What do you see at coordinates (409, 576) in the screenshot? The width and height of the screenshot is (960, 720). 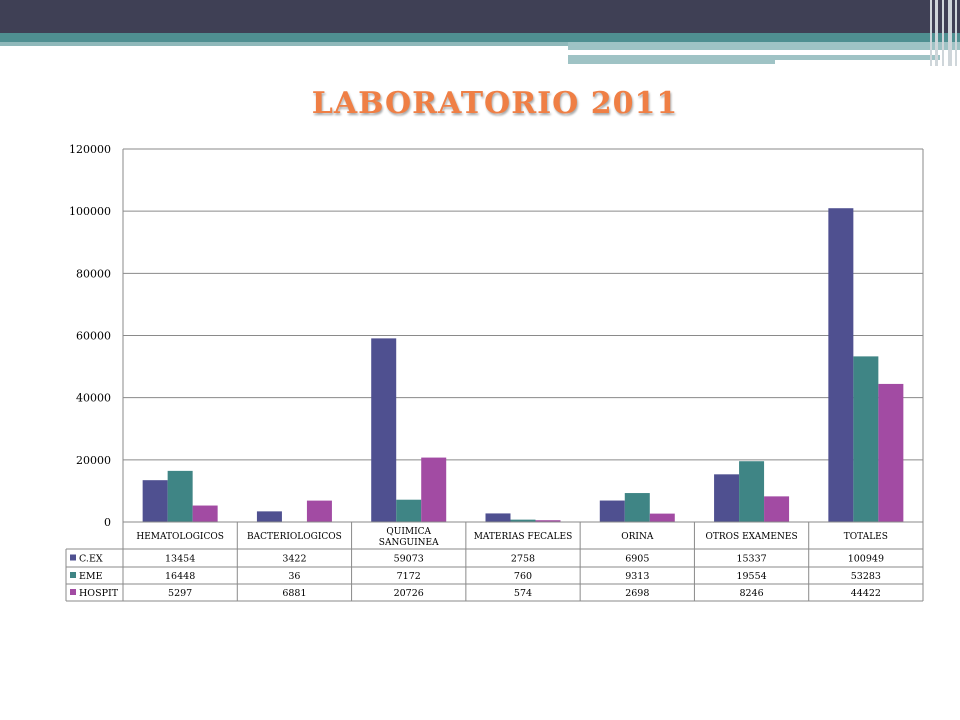 I see `table-value: 7172` at bounding box center [409, 576].